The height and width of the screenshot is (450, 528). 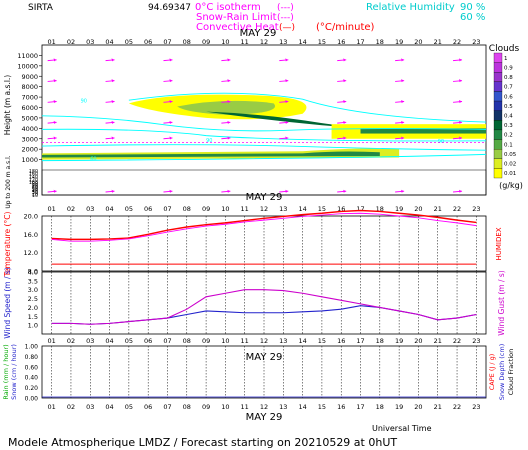 I want to click on x-tick-label-rain: 21, so click(x=438, y=407).